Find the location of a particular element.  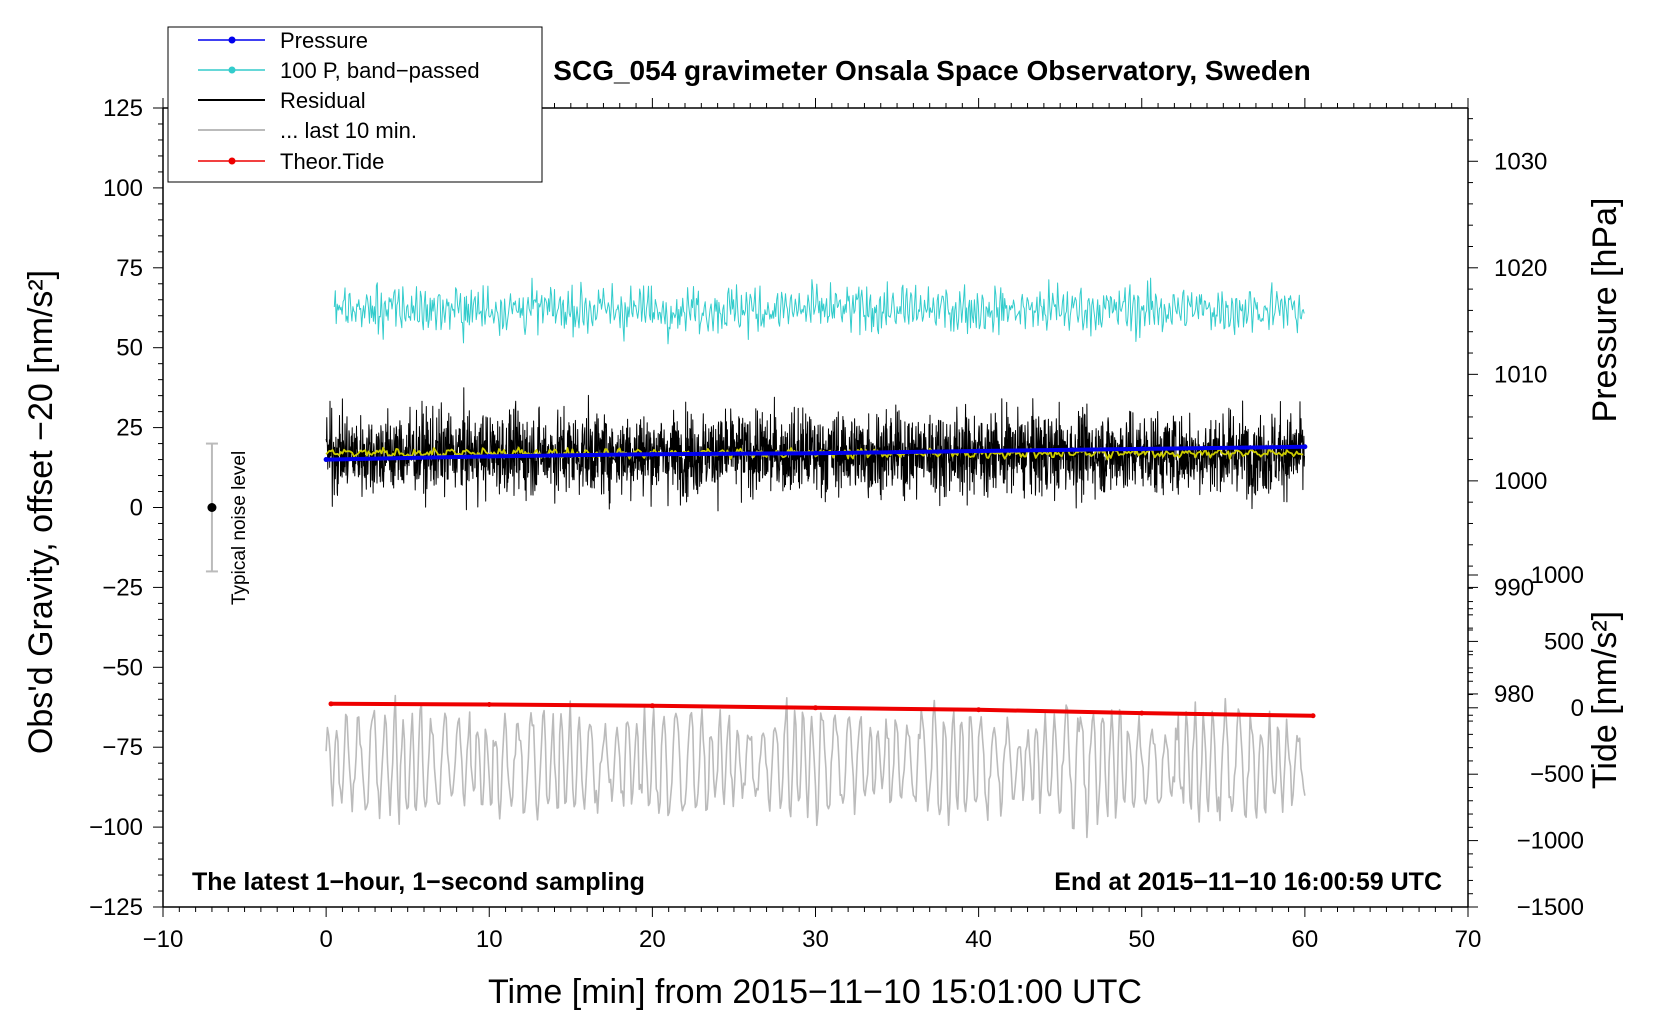

y-tick-label: 75 is located at coordinates (129, 268).